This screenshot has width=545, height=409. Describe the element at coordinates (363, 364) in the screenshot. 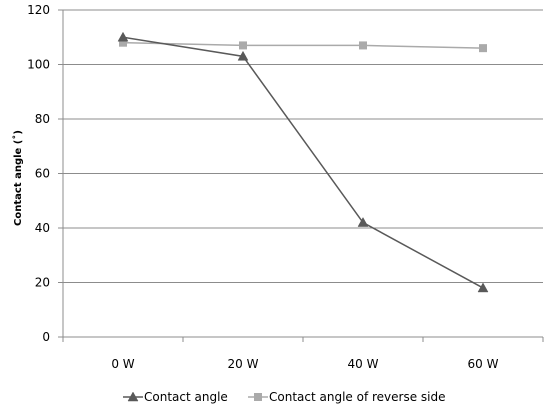

I see `x-tick-label: 40 W` at that location.